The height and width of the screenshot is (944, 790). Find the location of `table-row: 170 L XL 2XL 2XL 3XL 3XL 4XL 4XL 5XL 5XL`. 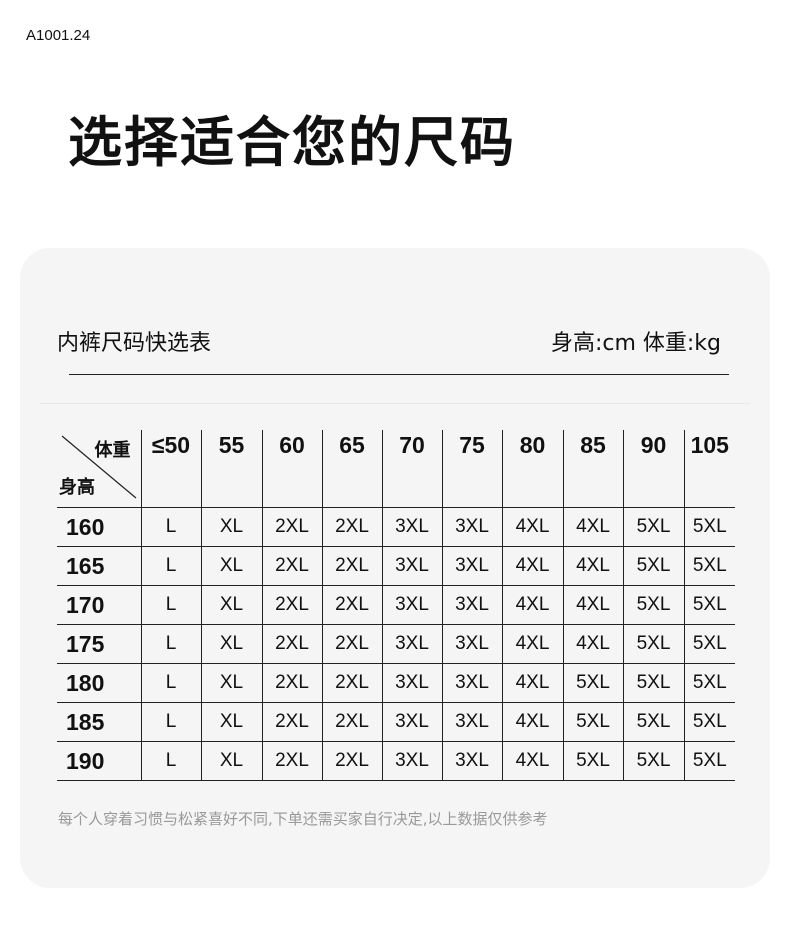

table-row: 170 L XL 2XL 2XL 3XL 3XL 4XL 4XL 5XL 5XL is located at coordinates (396, 605).